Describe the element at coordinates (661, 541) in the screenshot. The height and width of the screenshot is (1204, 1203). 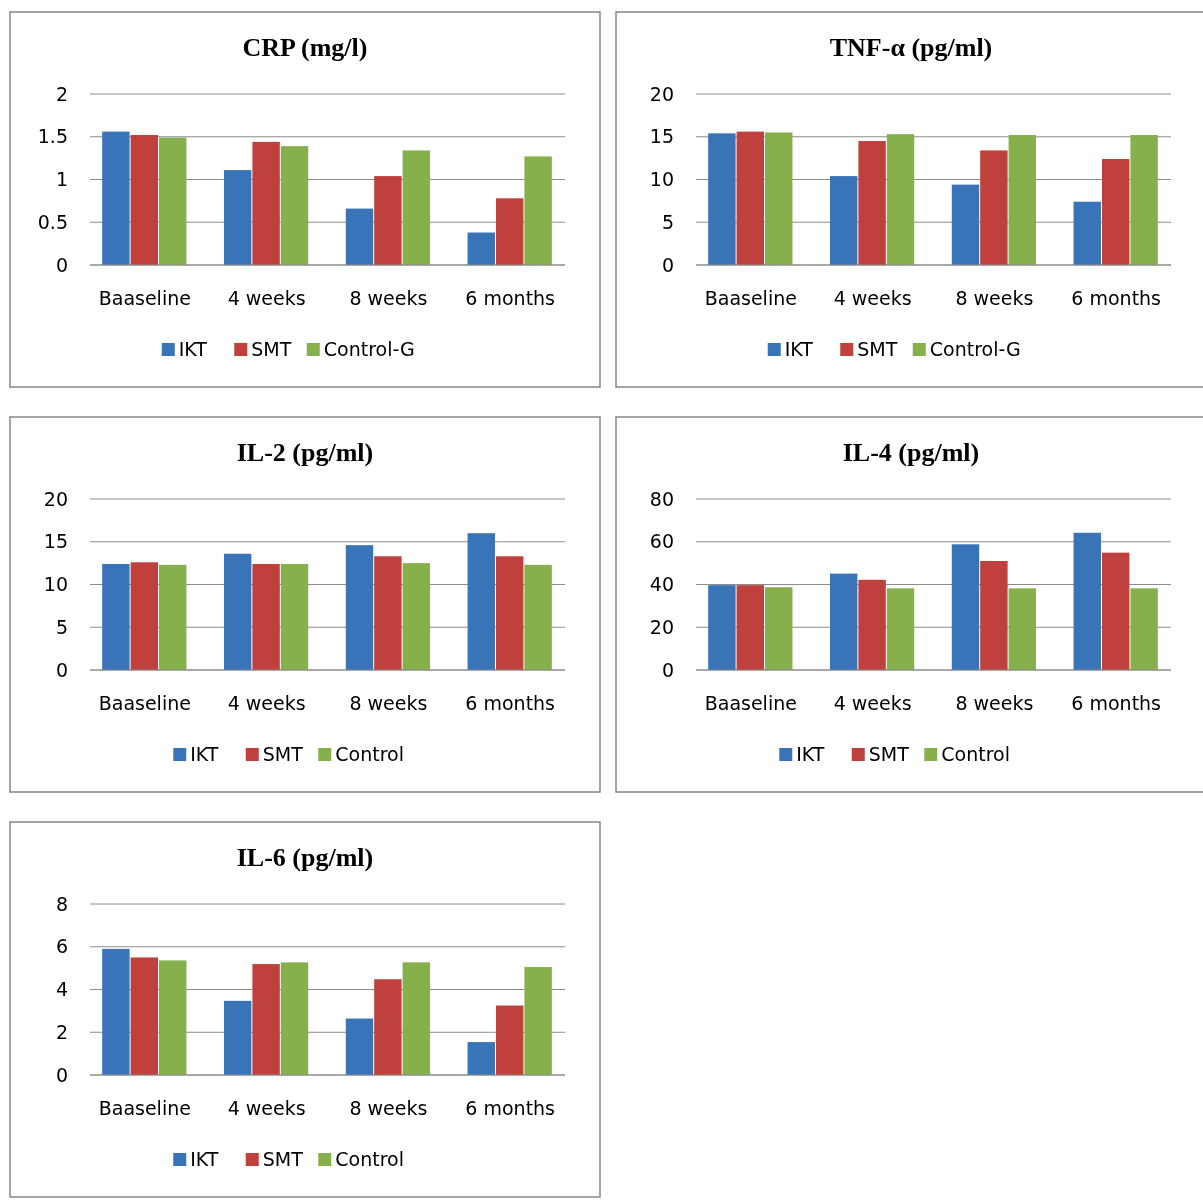
I see `y-tick-label: 60` at that location.